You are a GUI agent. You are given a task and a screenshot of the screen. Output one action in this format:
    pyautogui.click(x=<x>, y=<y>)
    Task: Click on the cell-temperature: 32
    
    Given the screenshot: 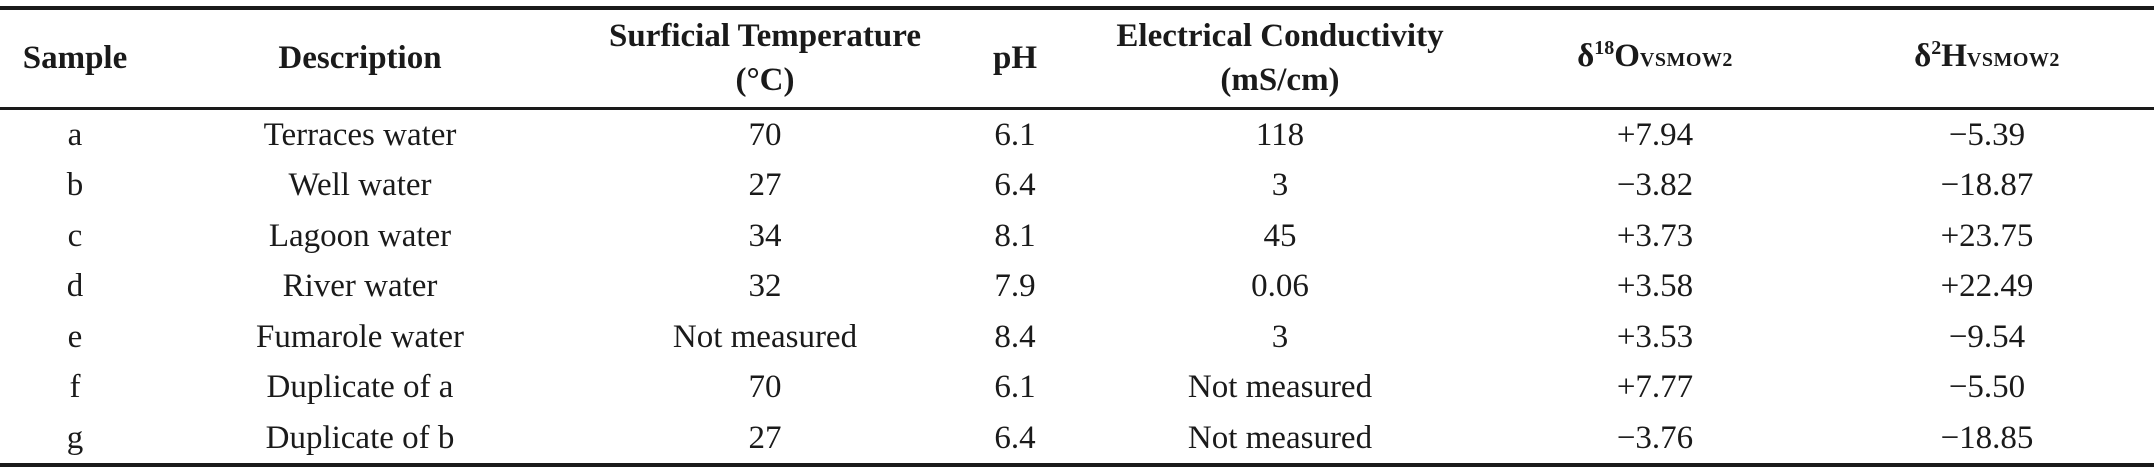 What is the action you would take?
    pyautogui.click(x=765, y=286)
    